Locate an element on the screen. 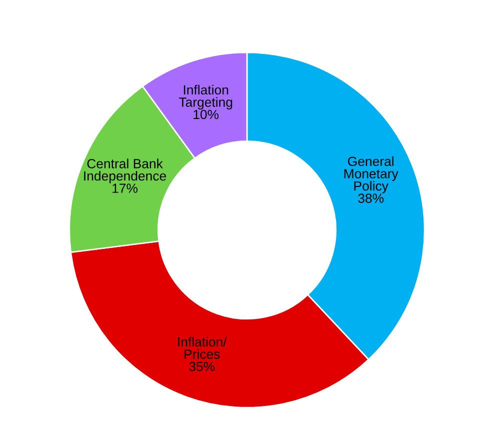  data-label: 10% is located at coordinates (206, 115).